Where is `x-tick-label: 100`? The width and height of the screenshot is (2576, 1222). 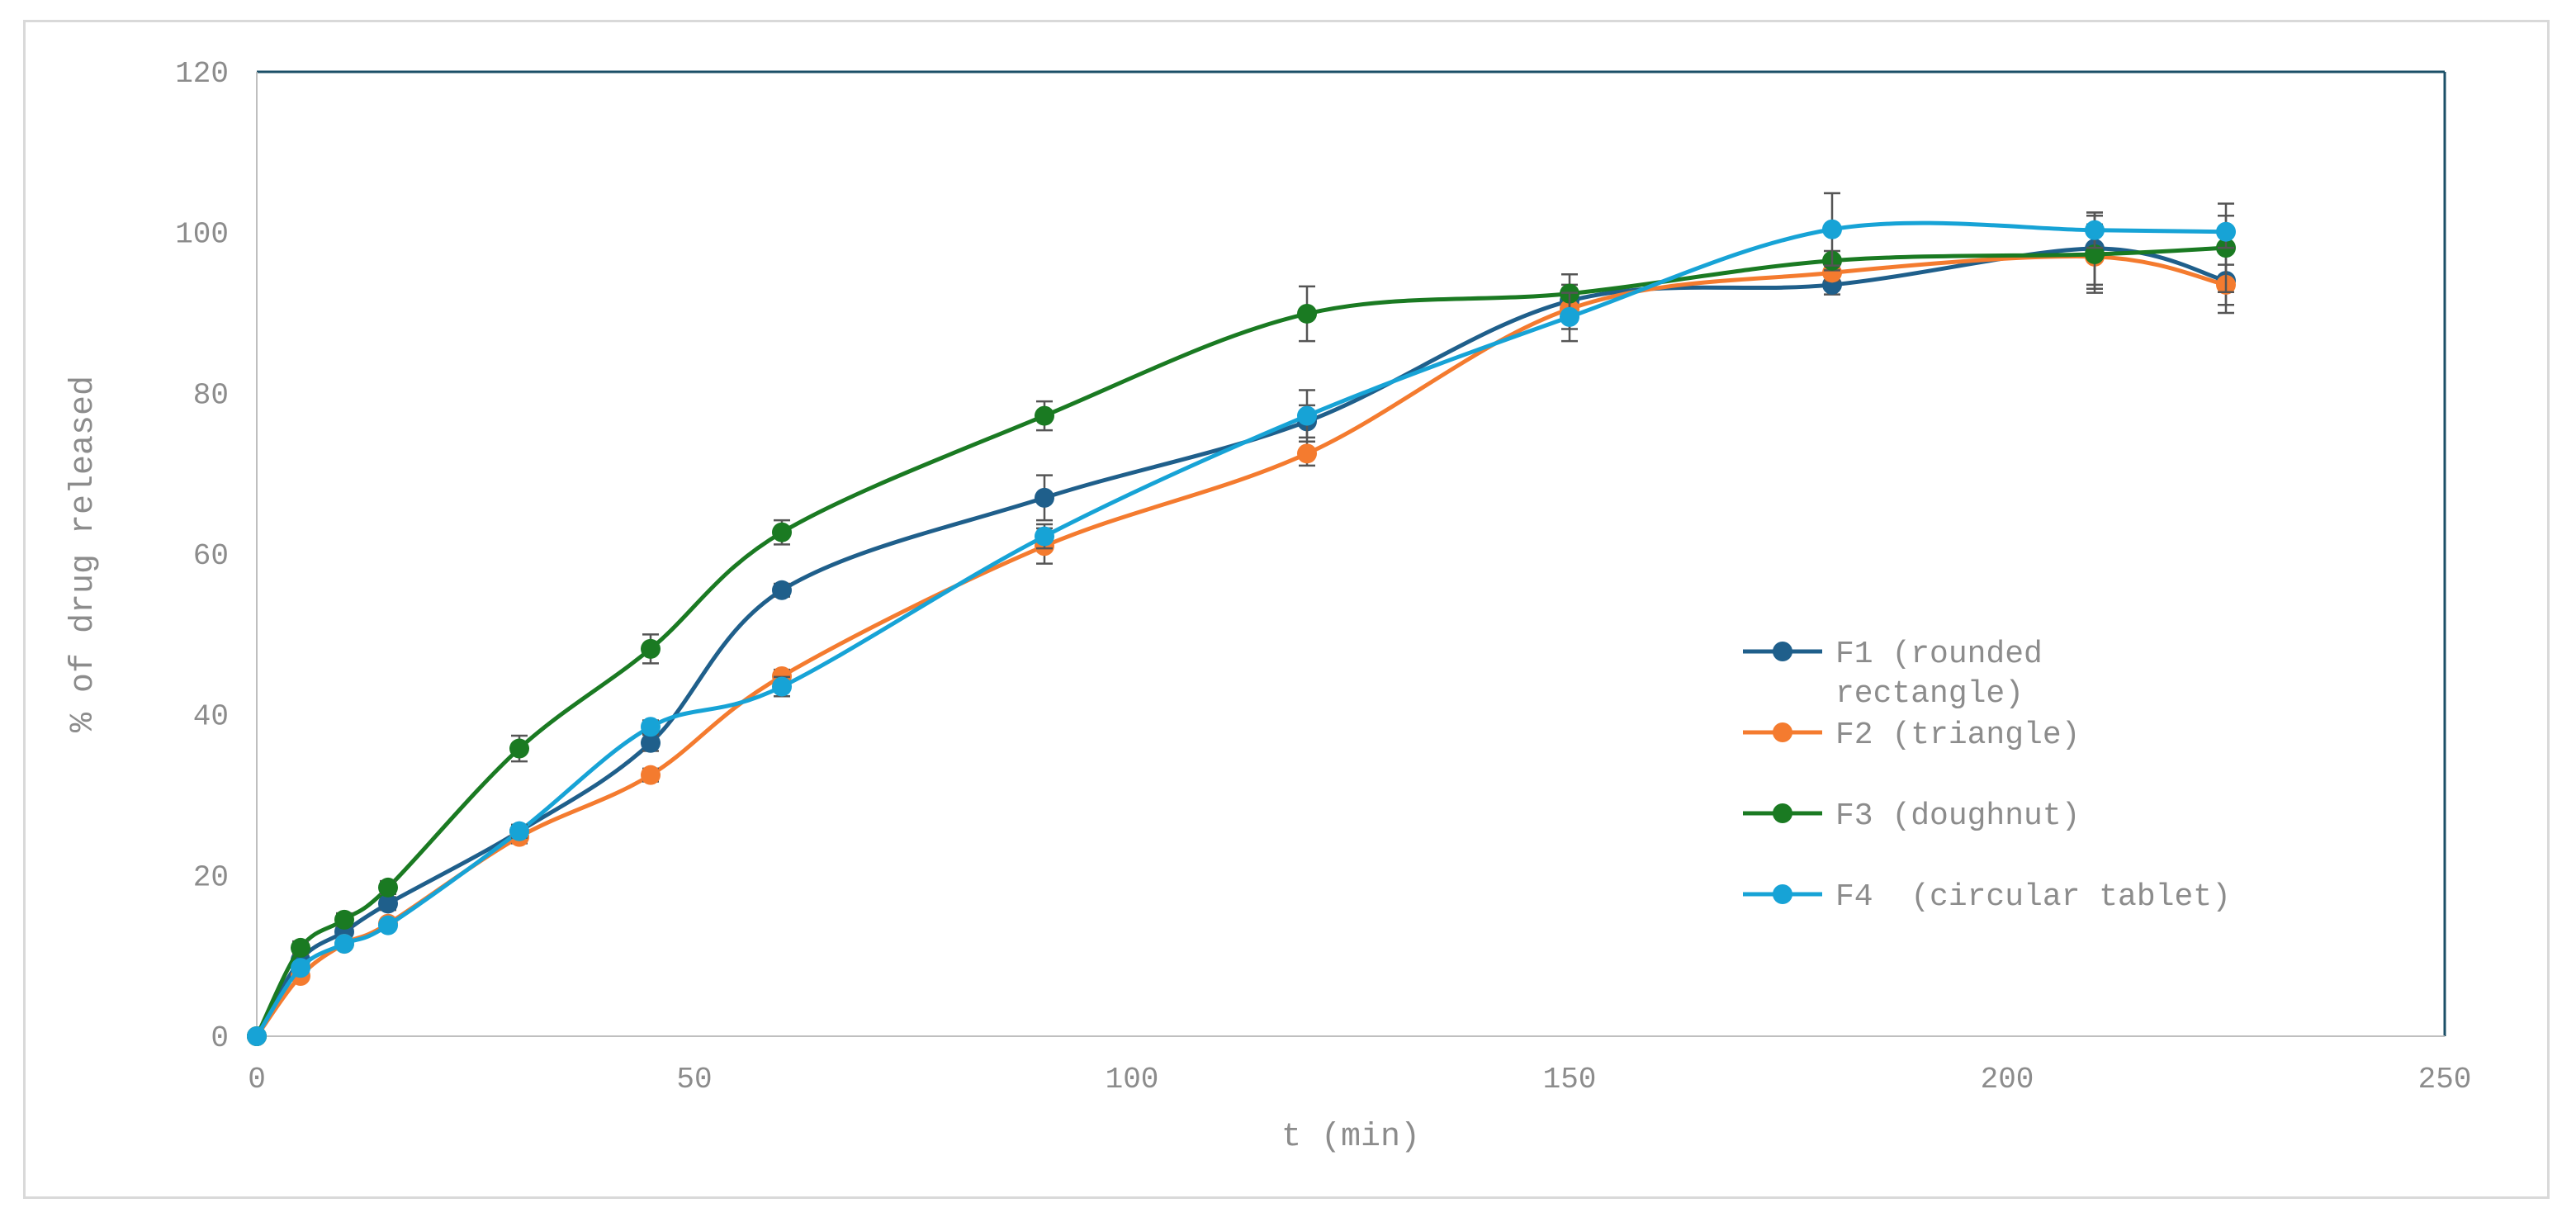
x-tick-label: 100 is located at coordinates (1132, 1079).